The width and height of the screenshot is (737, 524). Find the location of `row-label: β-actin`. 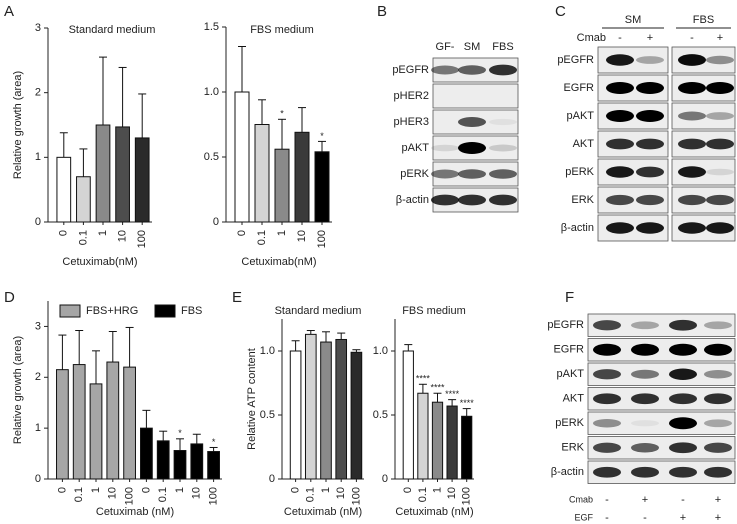

row-label: β-actin is located at coordinates (567, 472).